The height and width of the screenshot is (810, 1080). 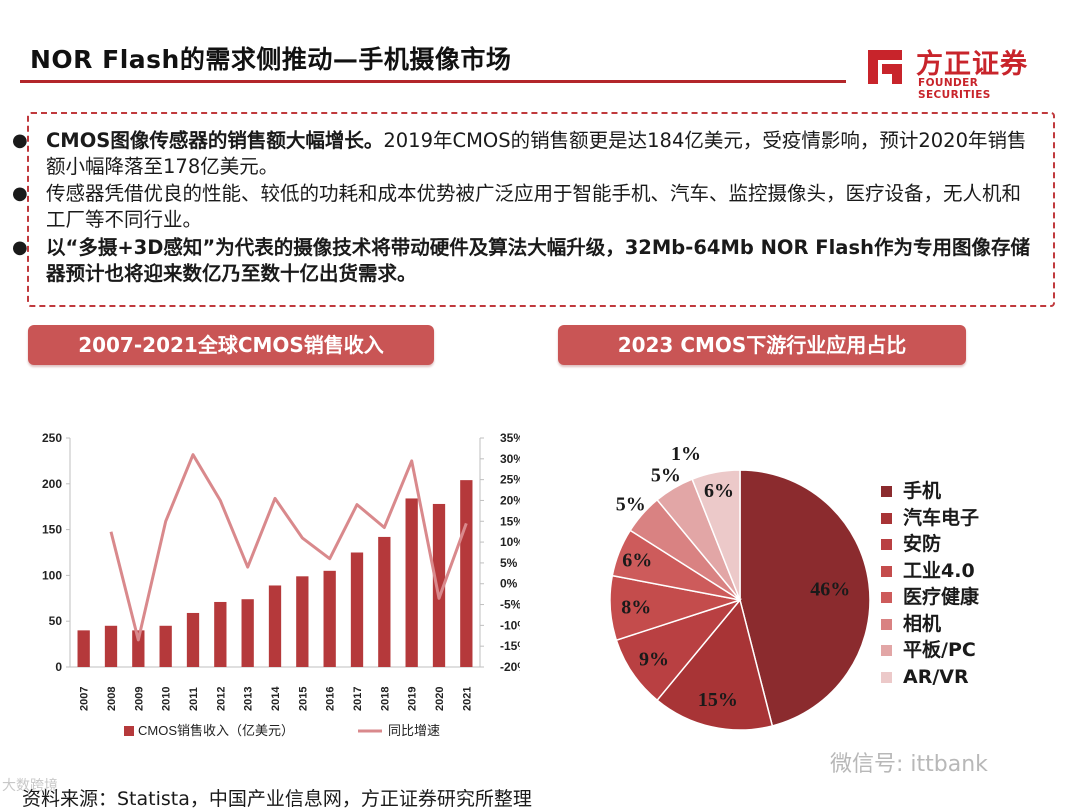 What do you see at coordinates (357, 609) in the screenshot?
I see `bar-2017` at bounding box center [357, 609].